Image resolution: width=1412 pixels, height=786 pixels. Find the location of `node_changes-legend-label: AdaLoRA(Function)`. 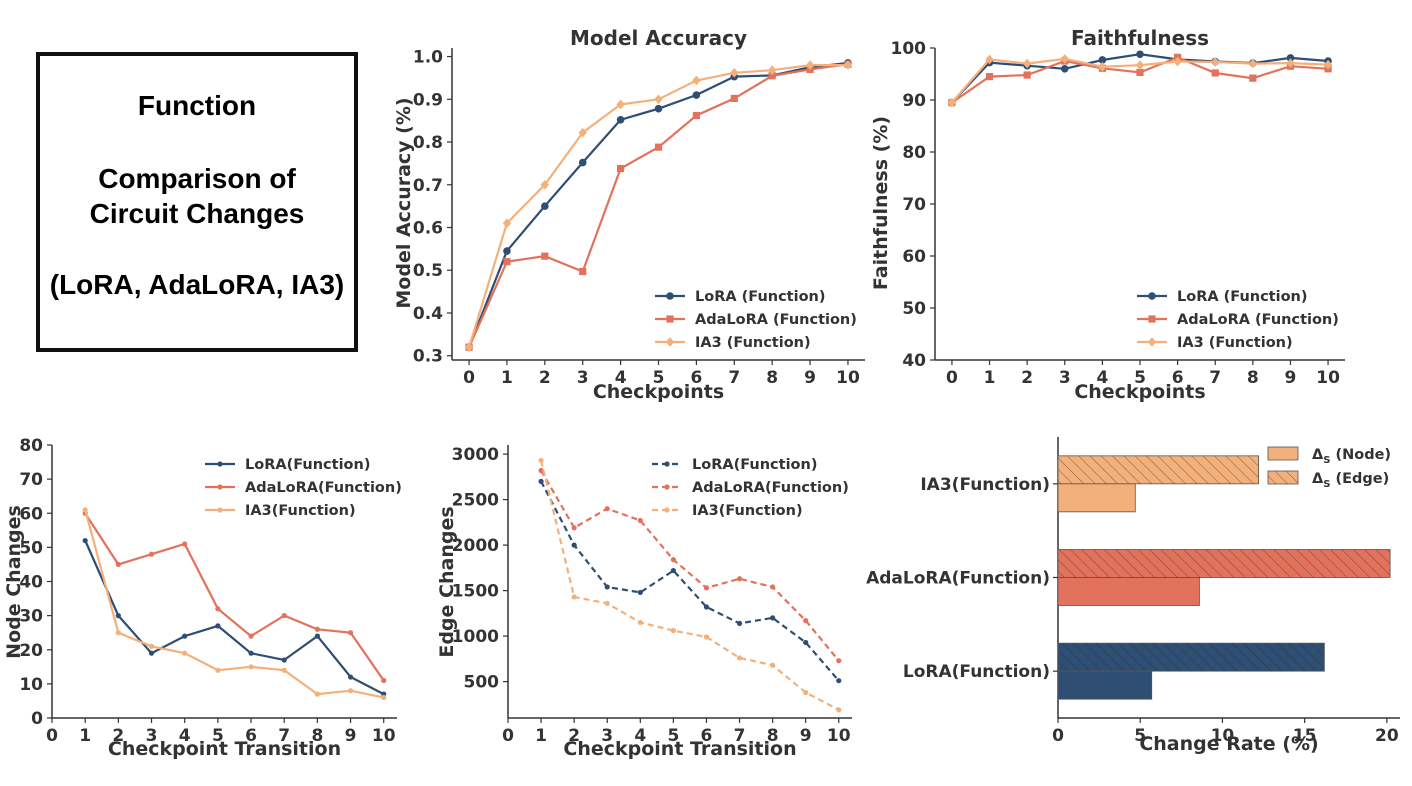

node_changes-legend-label: AdaLoRA(Function) is located at coordinates (323, 488).